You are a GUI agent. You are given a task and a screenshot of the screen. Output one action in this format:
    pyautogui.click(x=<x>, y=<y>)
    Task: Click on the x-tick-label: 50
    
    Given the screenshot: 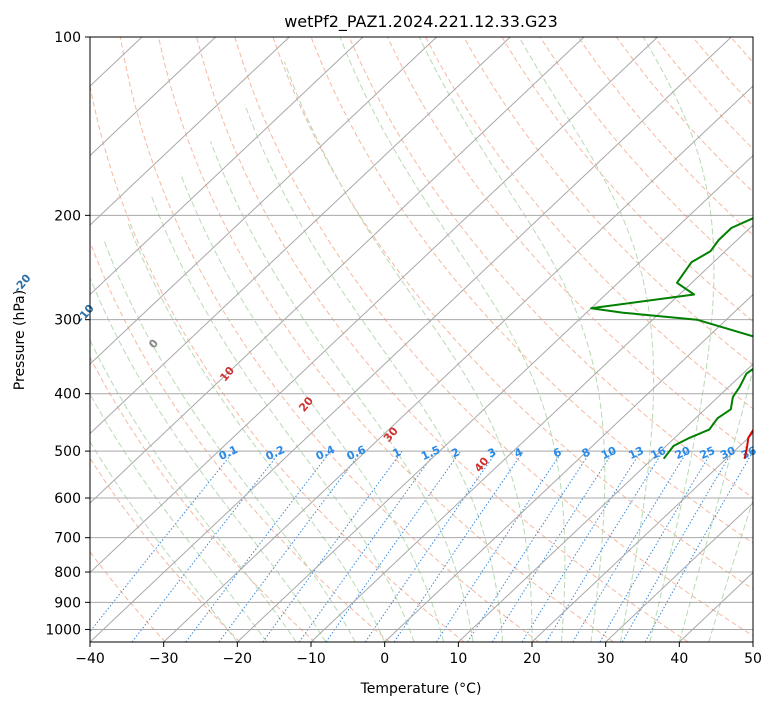 What is the action you would take?
    pyautogui.click(x=753, y=659)
    